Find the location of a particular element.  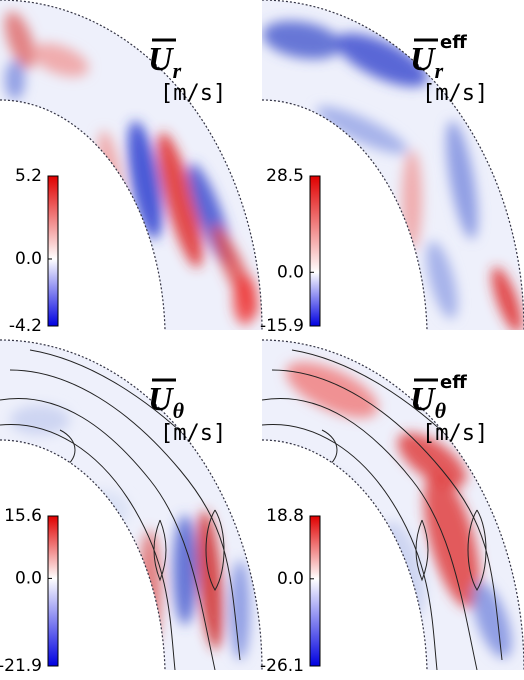

panel-title: Ur eff is located at coordinates (438, 57).